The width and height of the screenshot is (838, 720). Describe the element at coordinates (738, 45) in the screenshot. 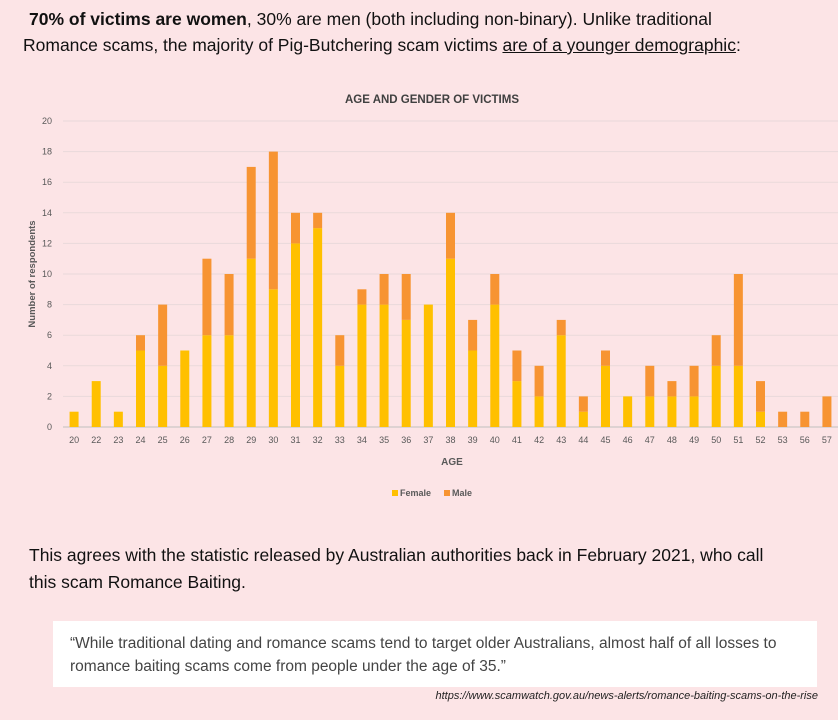

I see `intro-line2-end: :` at that location.